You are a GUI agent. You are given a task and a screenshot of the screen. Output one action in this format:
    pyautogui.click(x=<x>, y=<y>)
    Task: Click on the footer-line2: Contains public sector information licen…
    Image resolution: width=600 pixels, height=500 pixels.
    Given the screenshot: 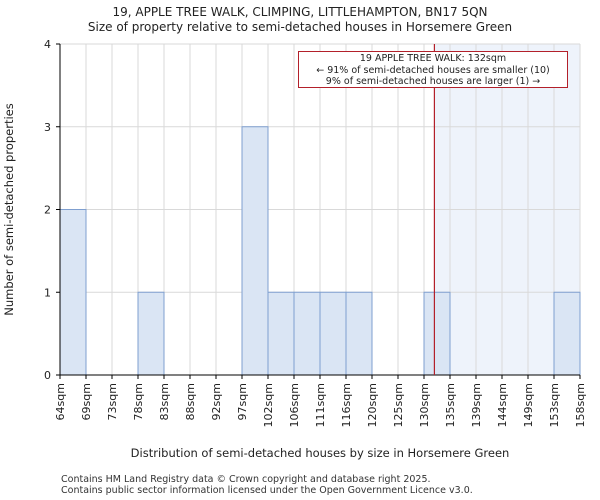 What is the action you would take?
    pyautogui.click(x=267, y=490)
    